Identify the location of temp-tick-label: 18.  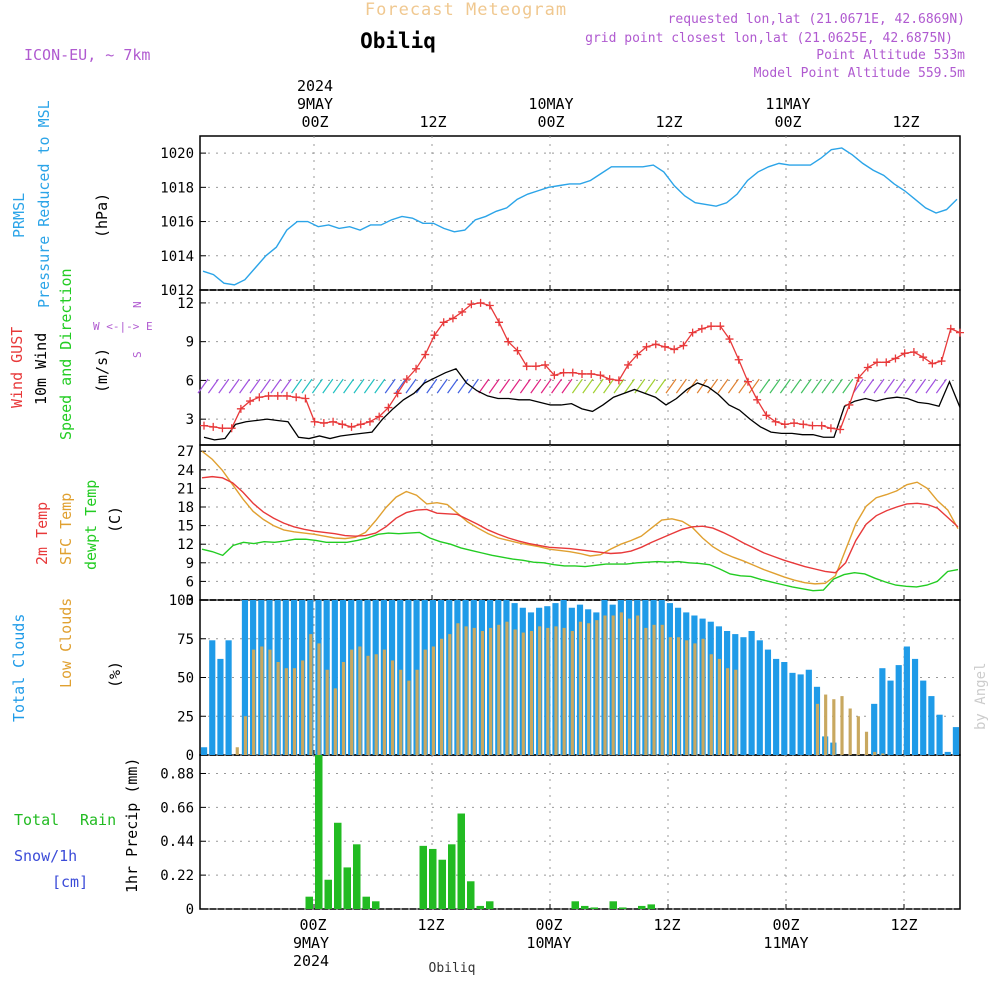
(185, 508).